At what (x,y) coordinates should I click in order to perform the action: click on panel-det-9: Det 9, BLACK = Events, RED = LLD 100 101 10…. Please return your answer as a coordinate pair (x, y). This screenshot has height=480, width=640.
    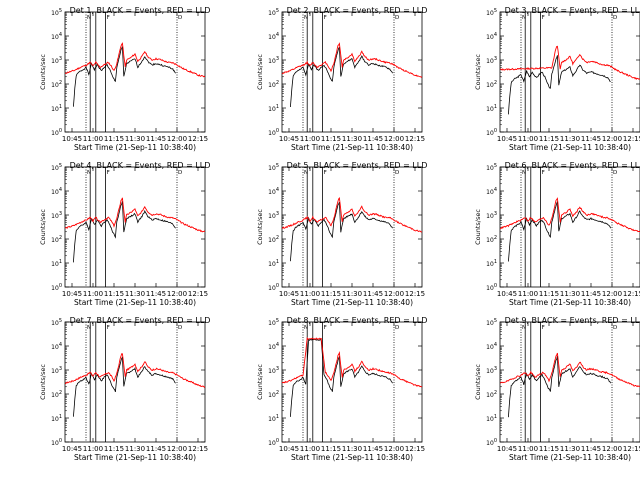
    Looking at the image, I should click on (557, 389).